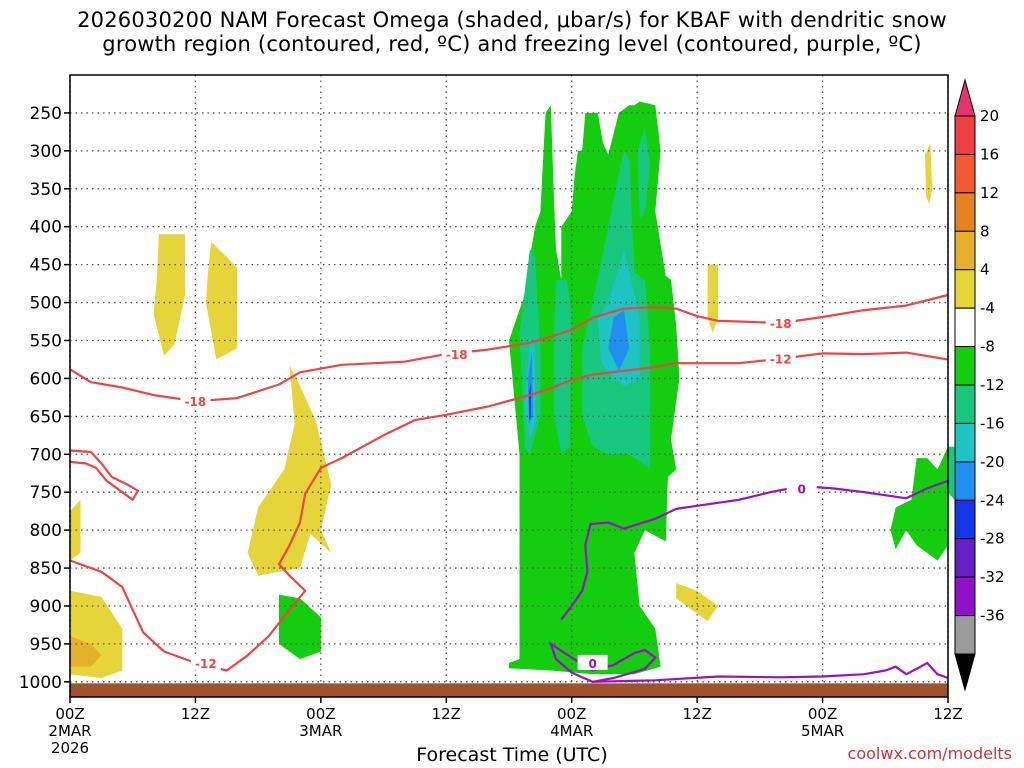  Describe the element at coordinates (69, 731) in the screenshot. I see `x-tick-date: 2MAR` at that location.